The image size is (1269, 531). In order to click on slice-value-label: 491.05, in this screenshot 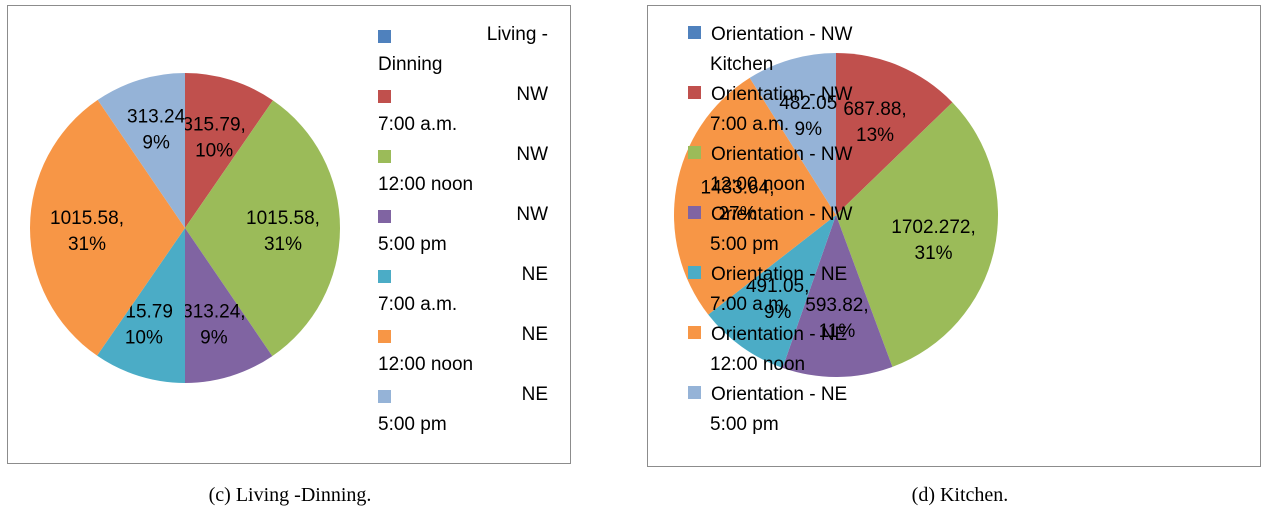, I will do `click(777, 286)`.